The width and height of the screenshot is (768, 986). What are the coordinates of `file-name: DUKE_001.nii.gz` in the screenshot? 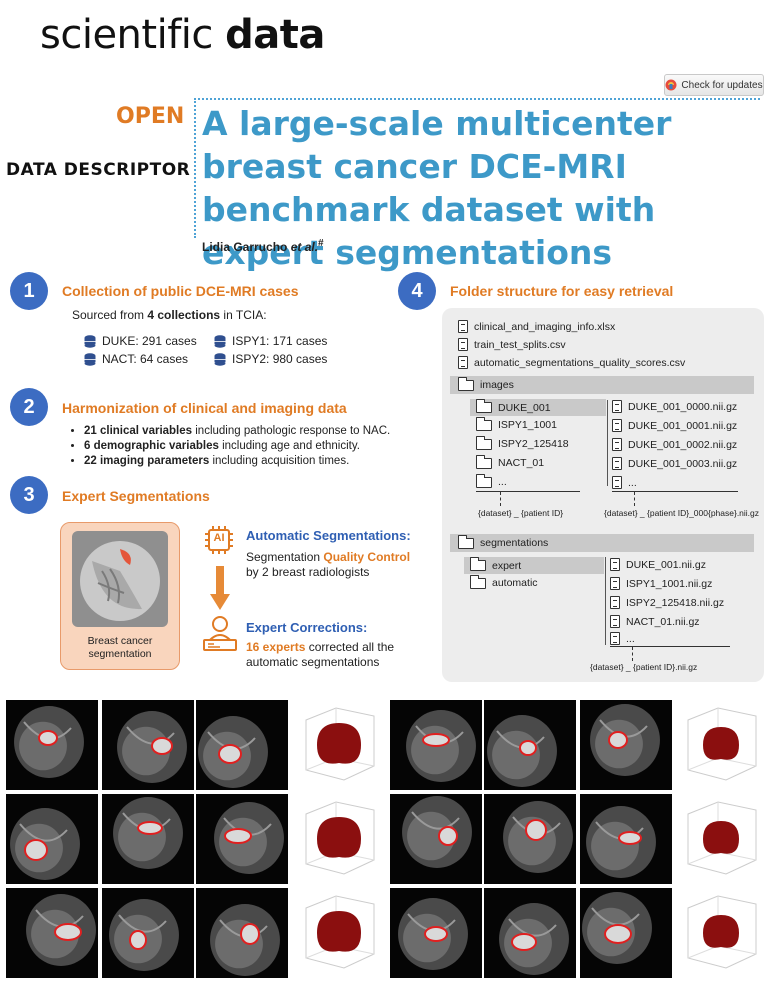 It's located at (666, 564).